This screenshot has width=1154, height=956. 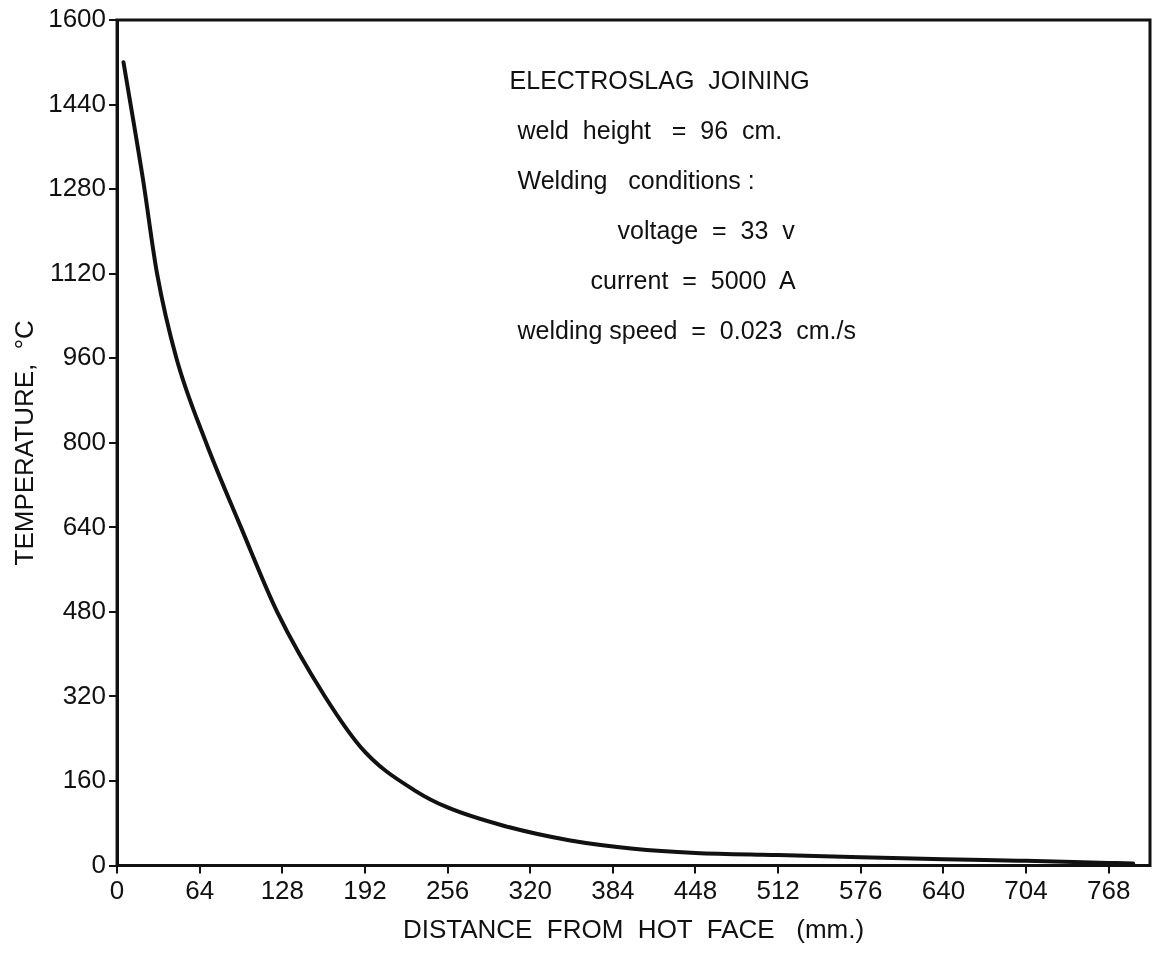 What do you see at coordinates (1026, 890) in the screenshot?
I see `x-tick-label: 704` at bounding box center [1026, 890].